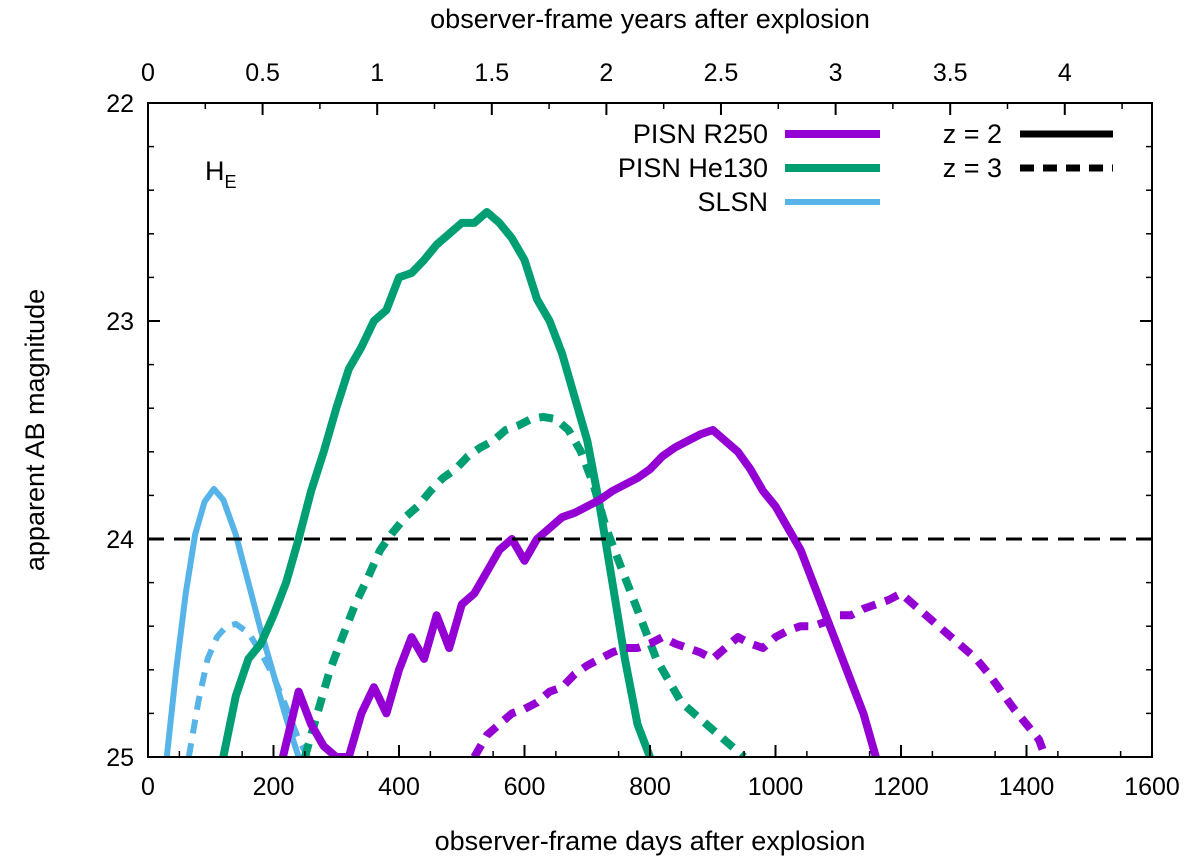 This screenshot has height=868, width=1200. I want to click on legend-label: z = 2, so click(972, 134).